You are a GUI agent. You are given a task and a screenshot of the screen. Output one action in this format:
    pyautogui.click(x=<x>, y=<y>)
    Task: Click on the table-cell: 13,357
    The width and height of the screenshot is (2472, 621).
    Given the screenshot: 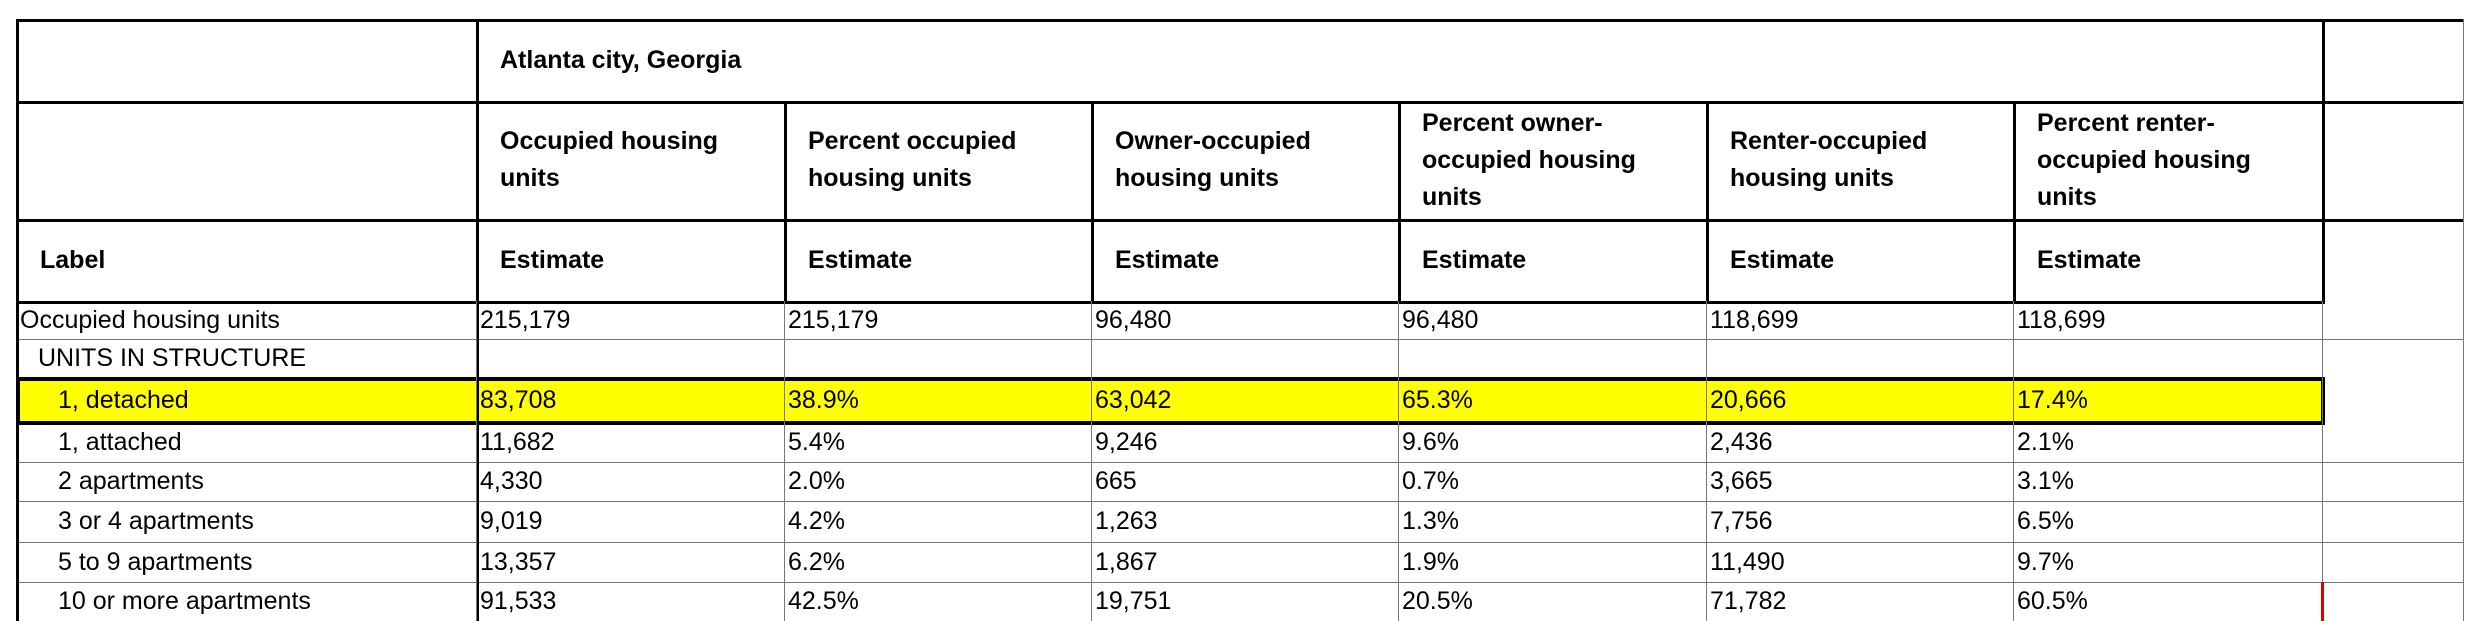 What is the action you would take?
    pyautogui.click(x=518, y=561)
    